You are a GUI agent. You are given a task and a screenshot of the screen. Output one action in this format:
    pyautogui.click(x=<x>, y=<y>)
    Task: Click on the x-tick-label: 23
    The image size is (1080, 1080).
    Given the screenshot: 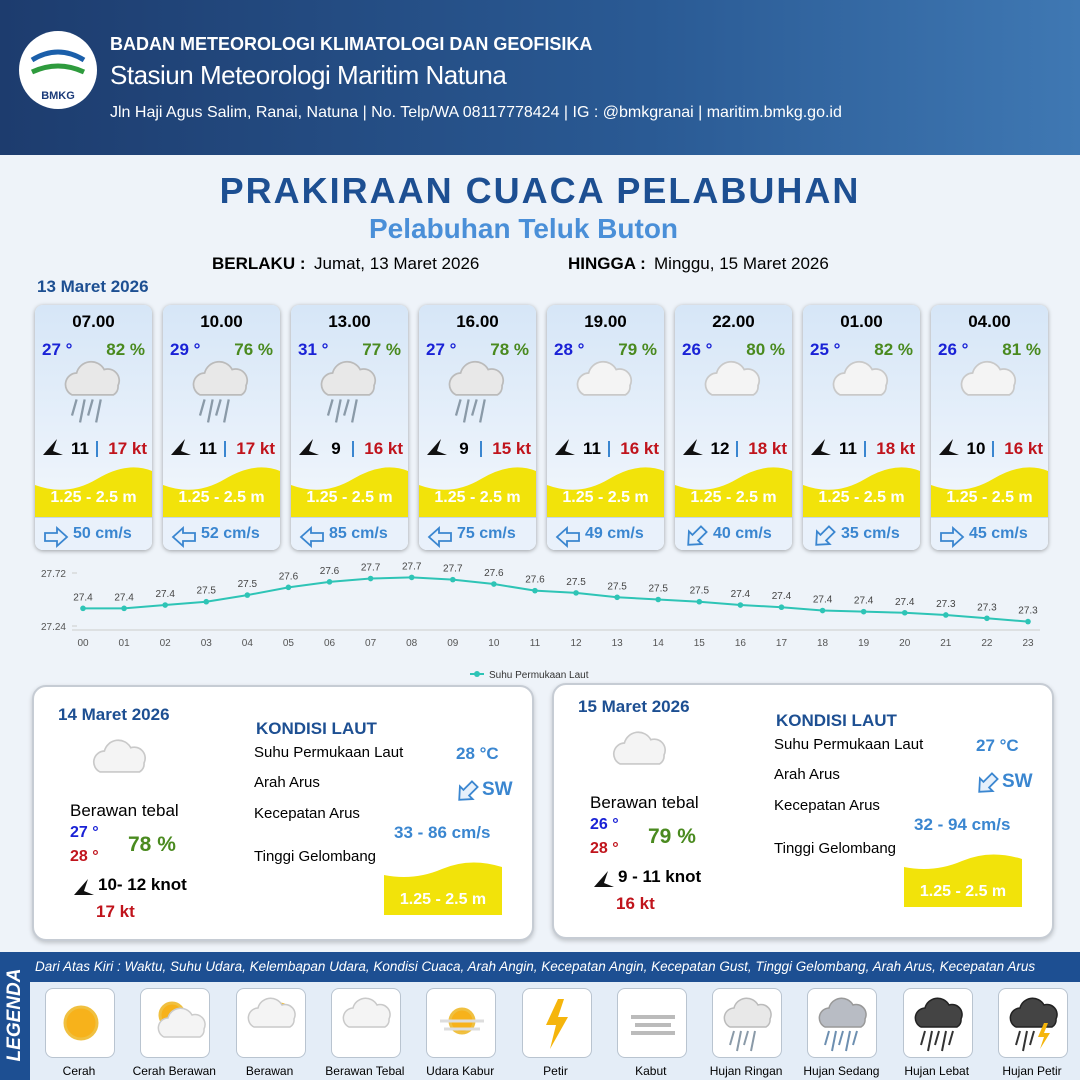 What is the action you would take?
    pyautogui.click(x=1028, y=643)
    